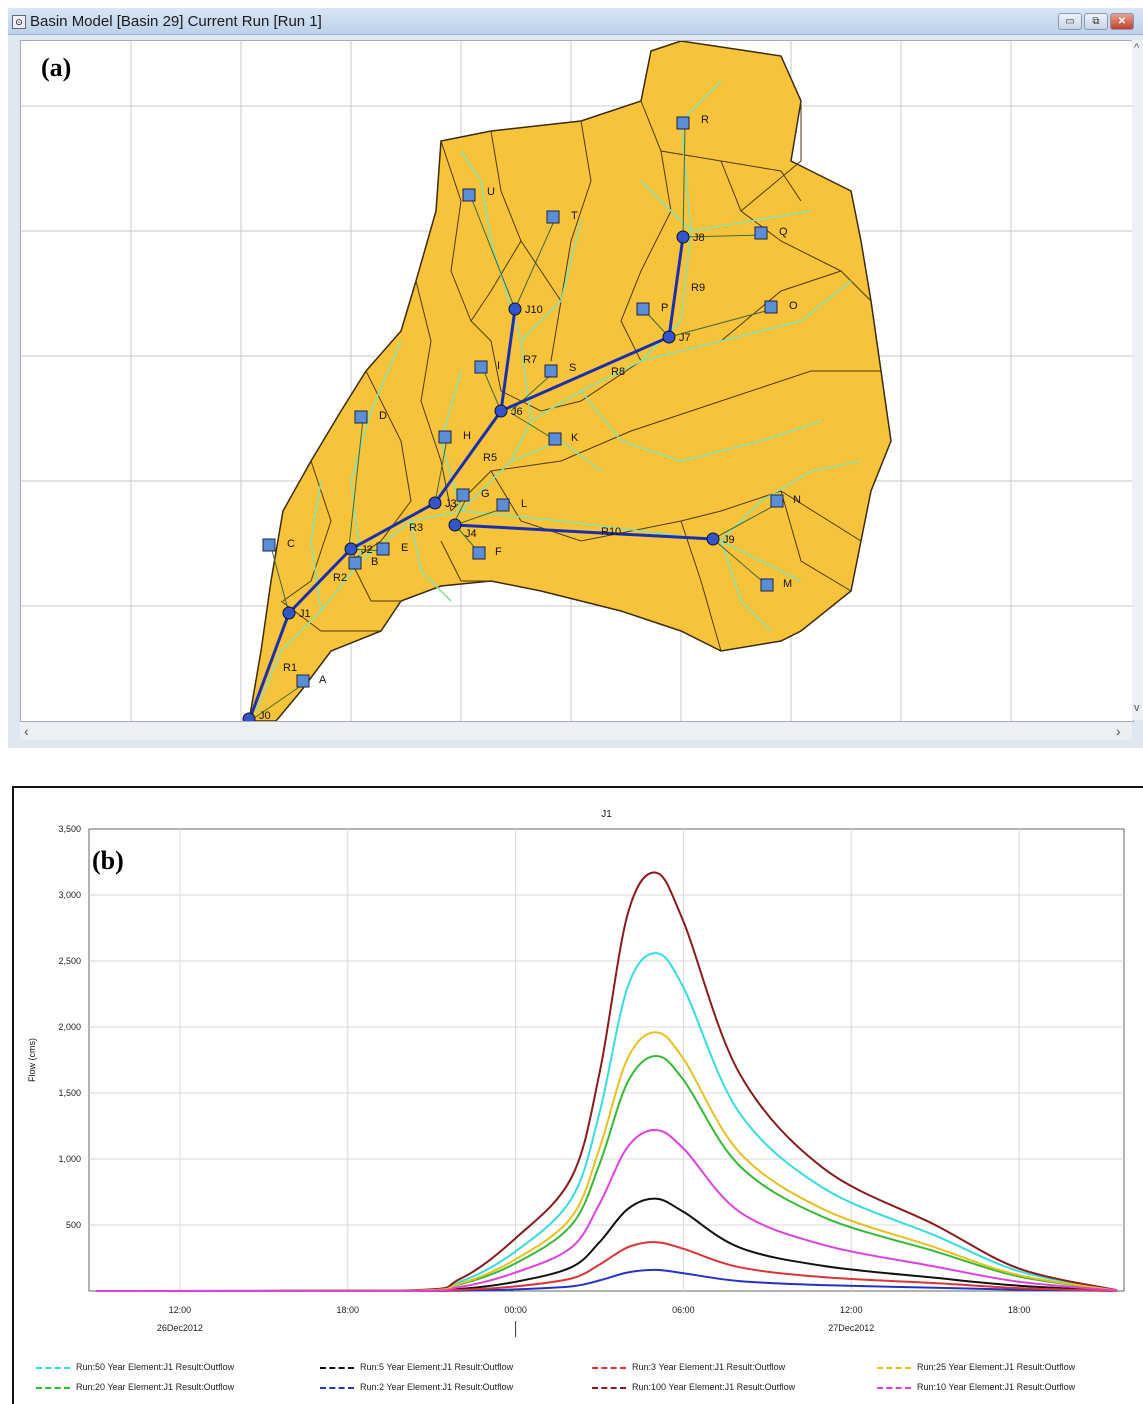 Image resolution: width=1143 pixels, height=1404 pixels. Describe the element at coordinates (69, 829) in the screenshot. I see `y-tick-label: 3,500` at that location.